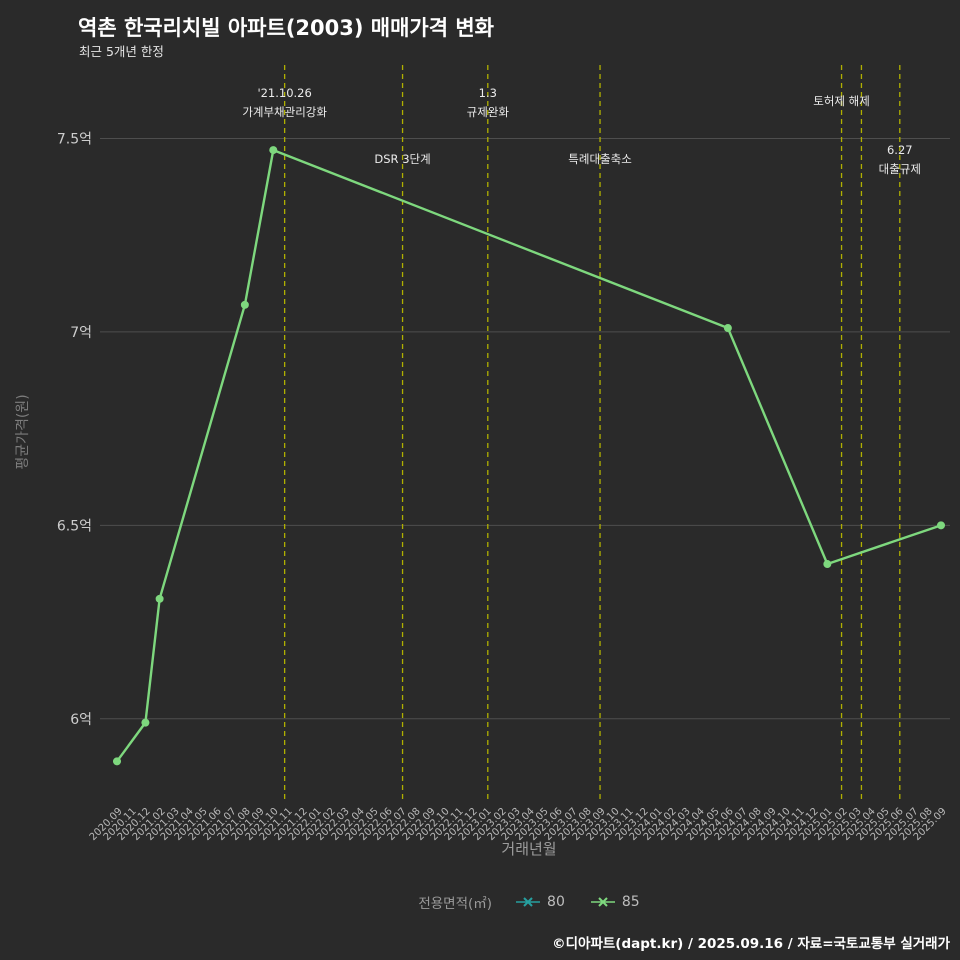 The width and height of the screenshot is (960, 960). Describe the element at coordinates (23, 432) in the screenshot. I see `y-axis-title: 평균가격(원)` at that location.